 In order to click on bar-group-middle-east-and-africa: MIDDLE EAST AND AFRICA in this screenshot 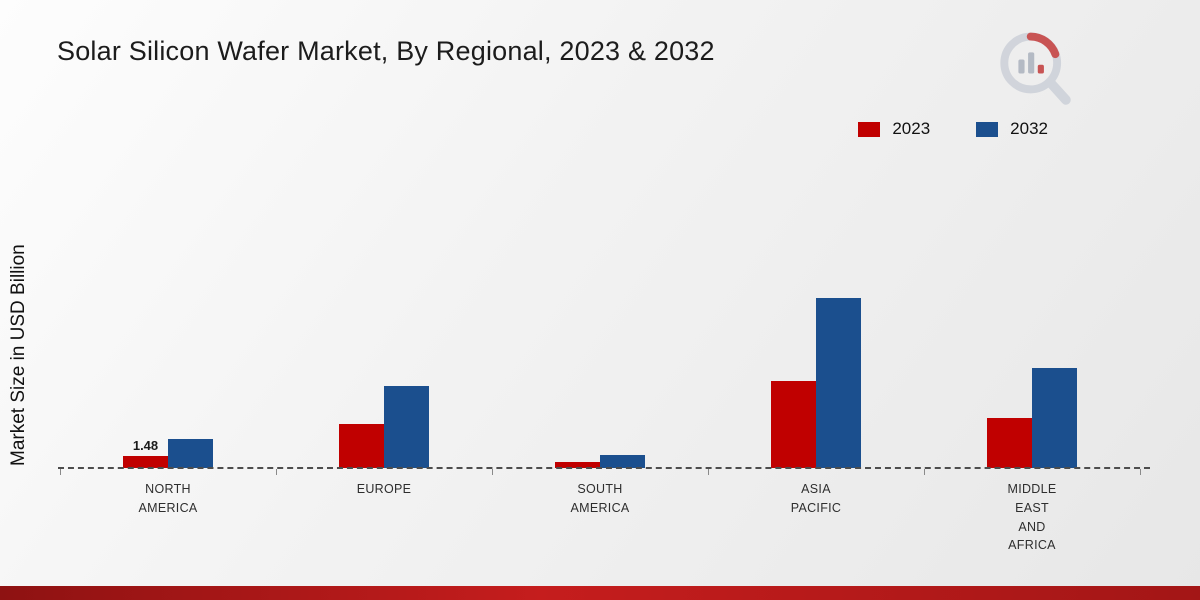, I will do `click(1032, 350)`.